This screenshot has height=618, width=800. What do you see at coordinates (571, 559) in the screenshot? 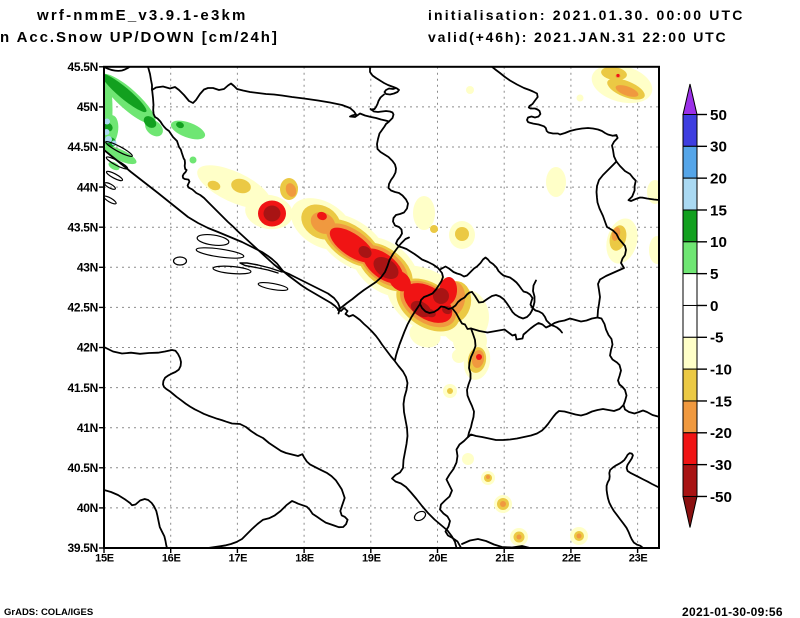
I see `svg-text: 22E` at bounding box center [571, 559].